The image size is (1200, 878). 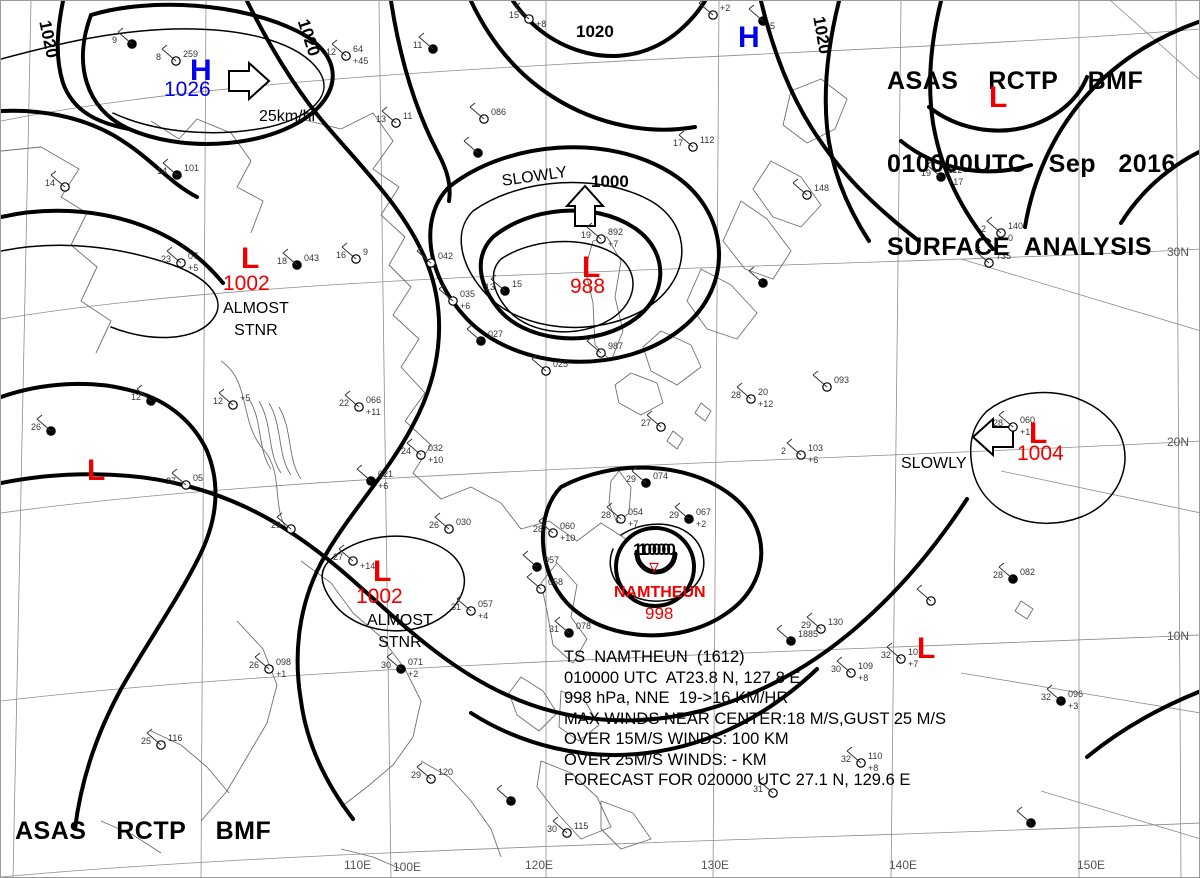 I want to click on station-pressure: 082, so click(x=1027, y=572).